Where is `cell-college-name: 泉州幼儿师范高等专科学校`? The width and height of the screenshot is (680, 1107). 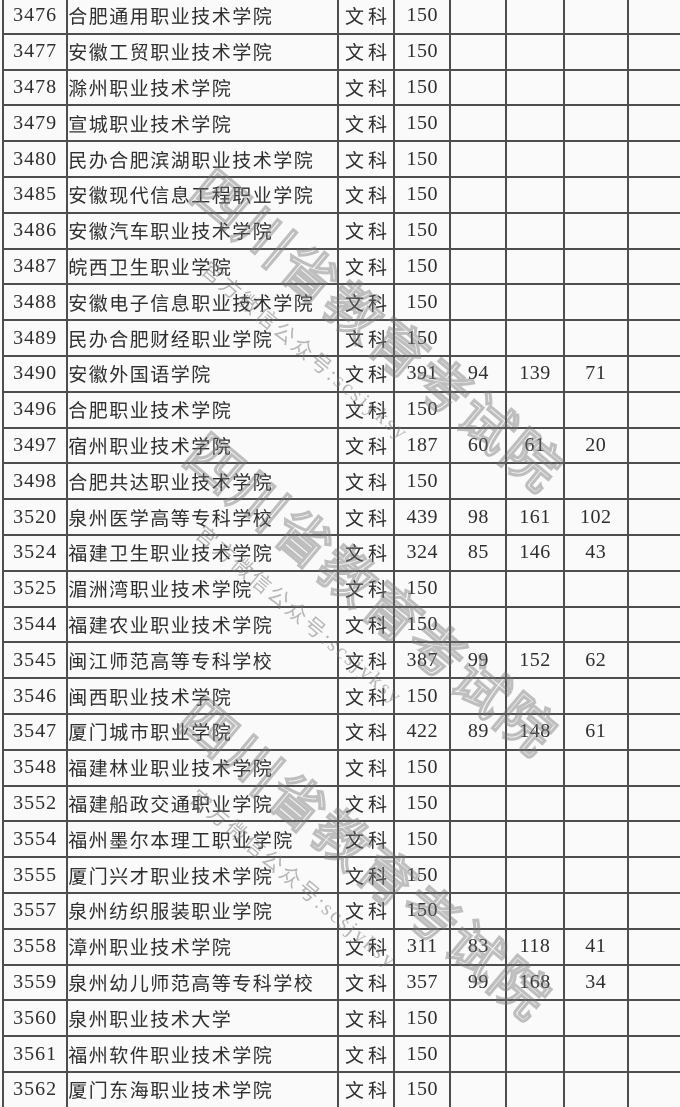 cell-college-name: 泉州幼儿师范高等专科学校 is located at coordinates (202, 982).